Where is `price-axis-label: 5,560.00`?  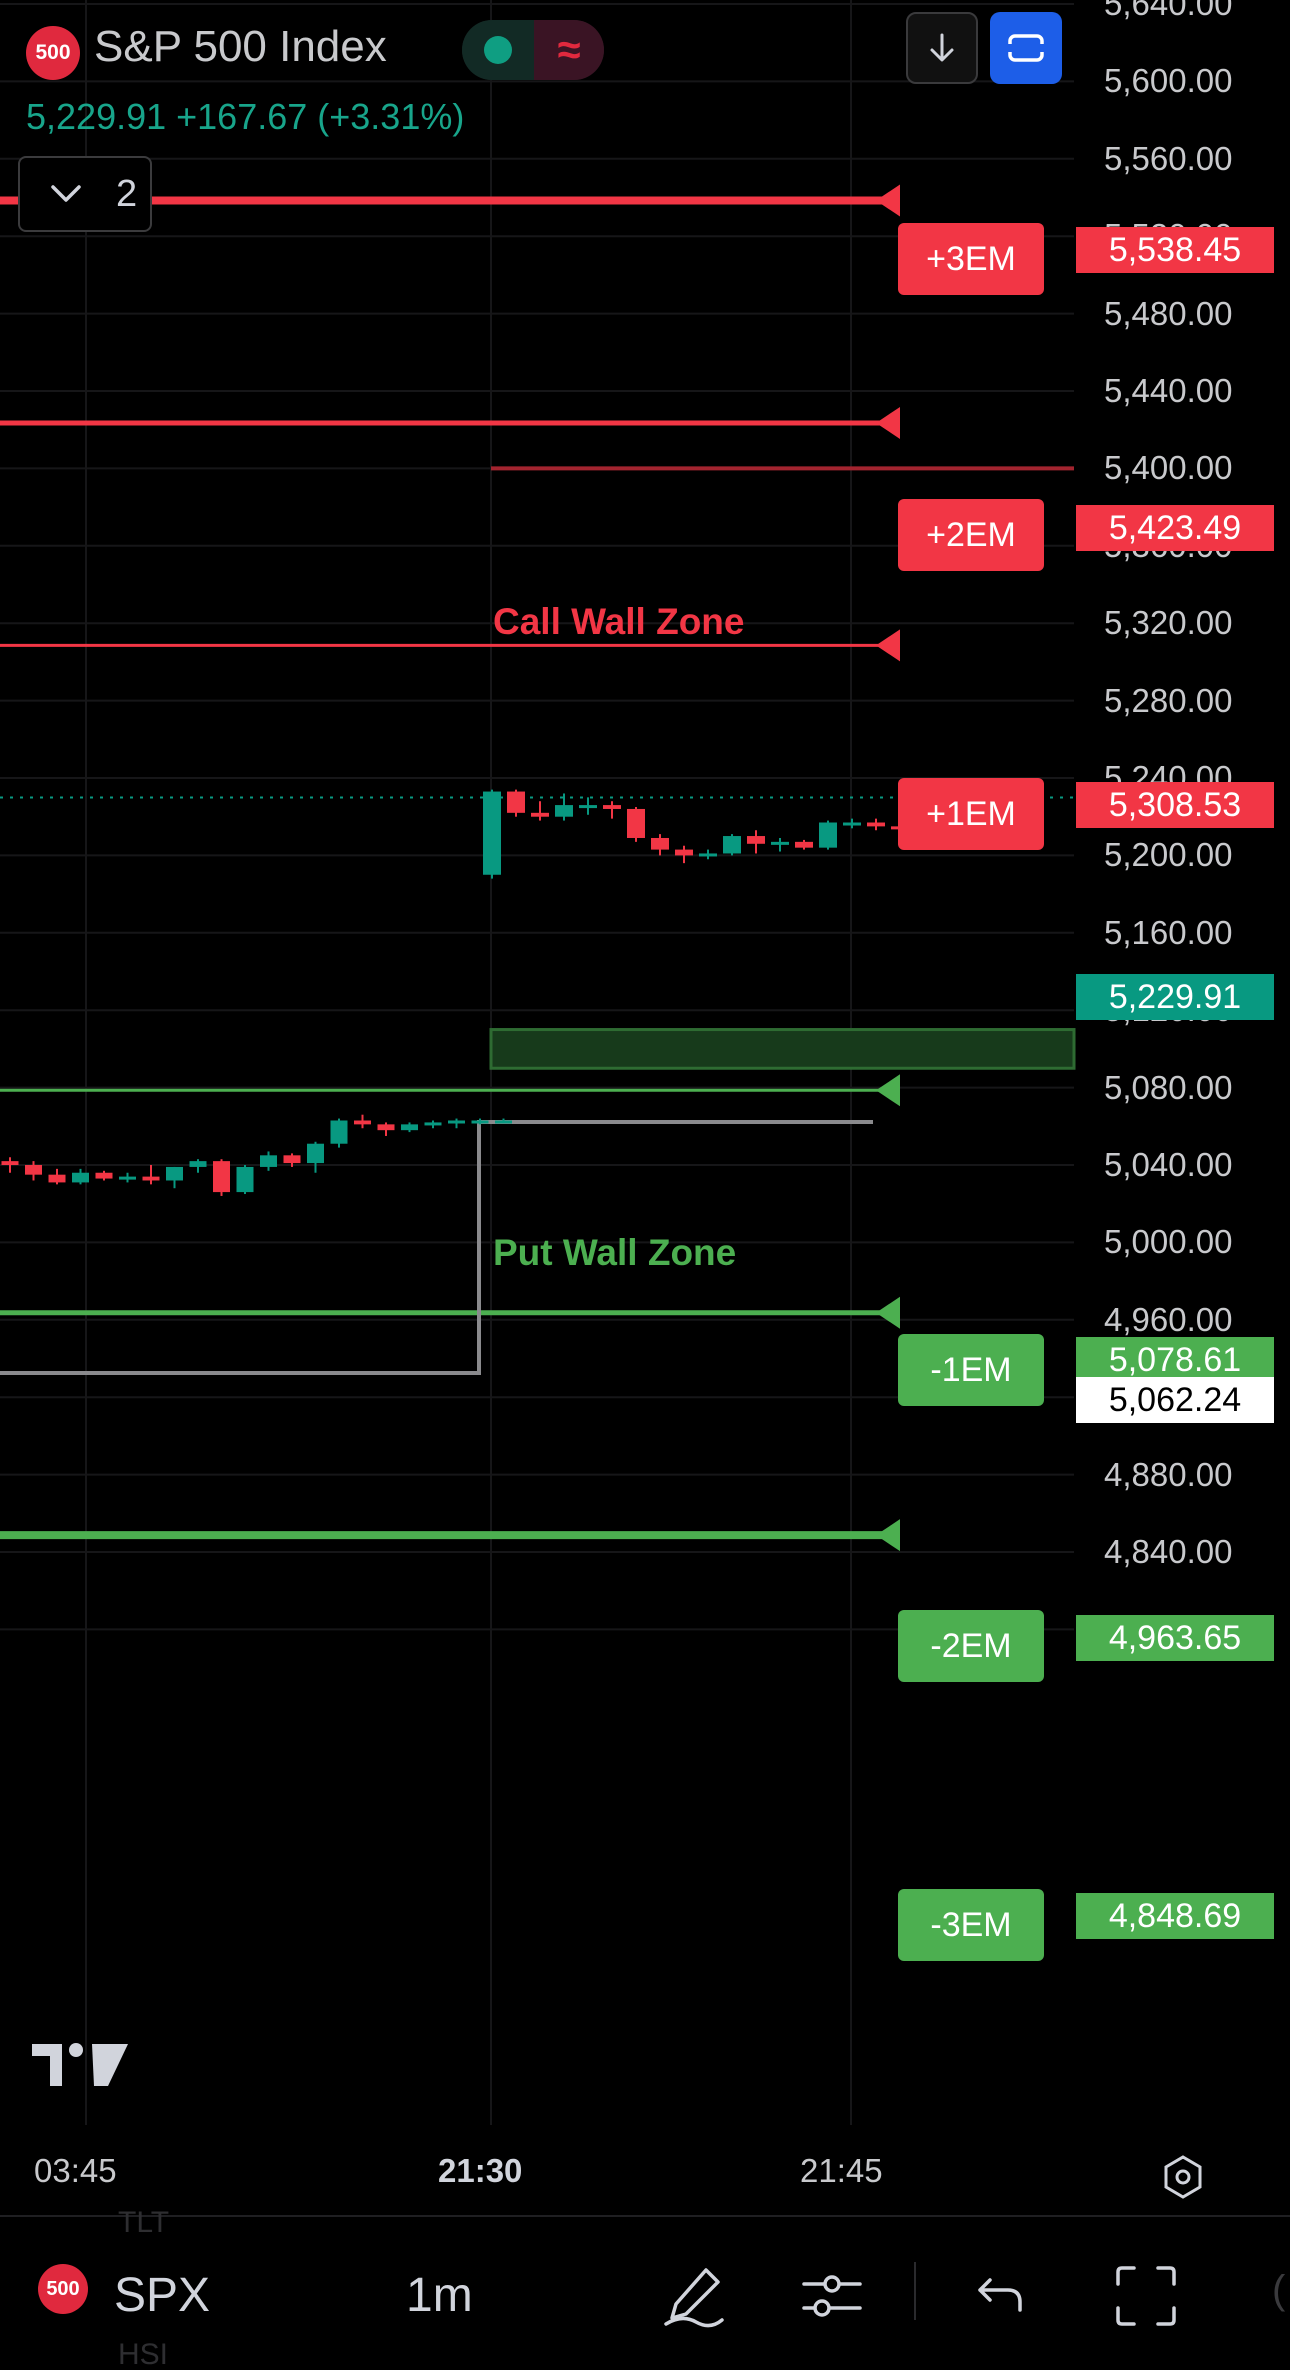 price-axis-label: 5,560.00 is located at coordinates (1168, 158).